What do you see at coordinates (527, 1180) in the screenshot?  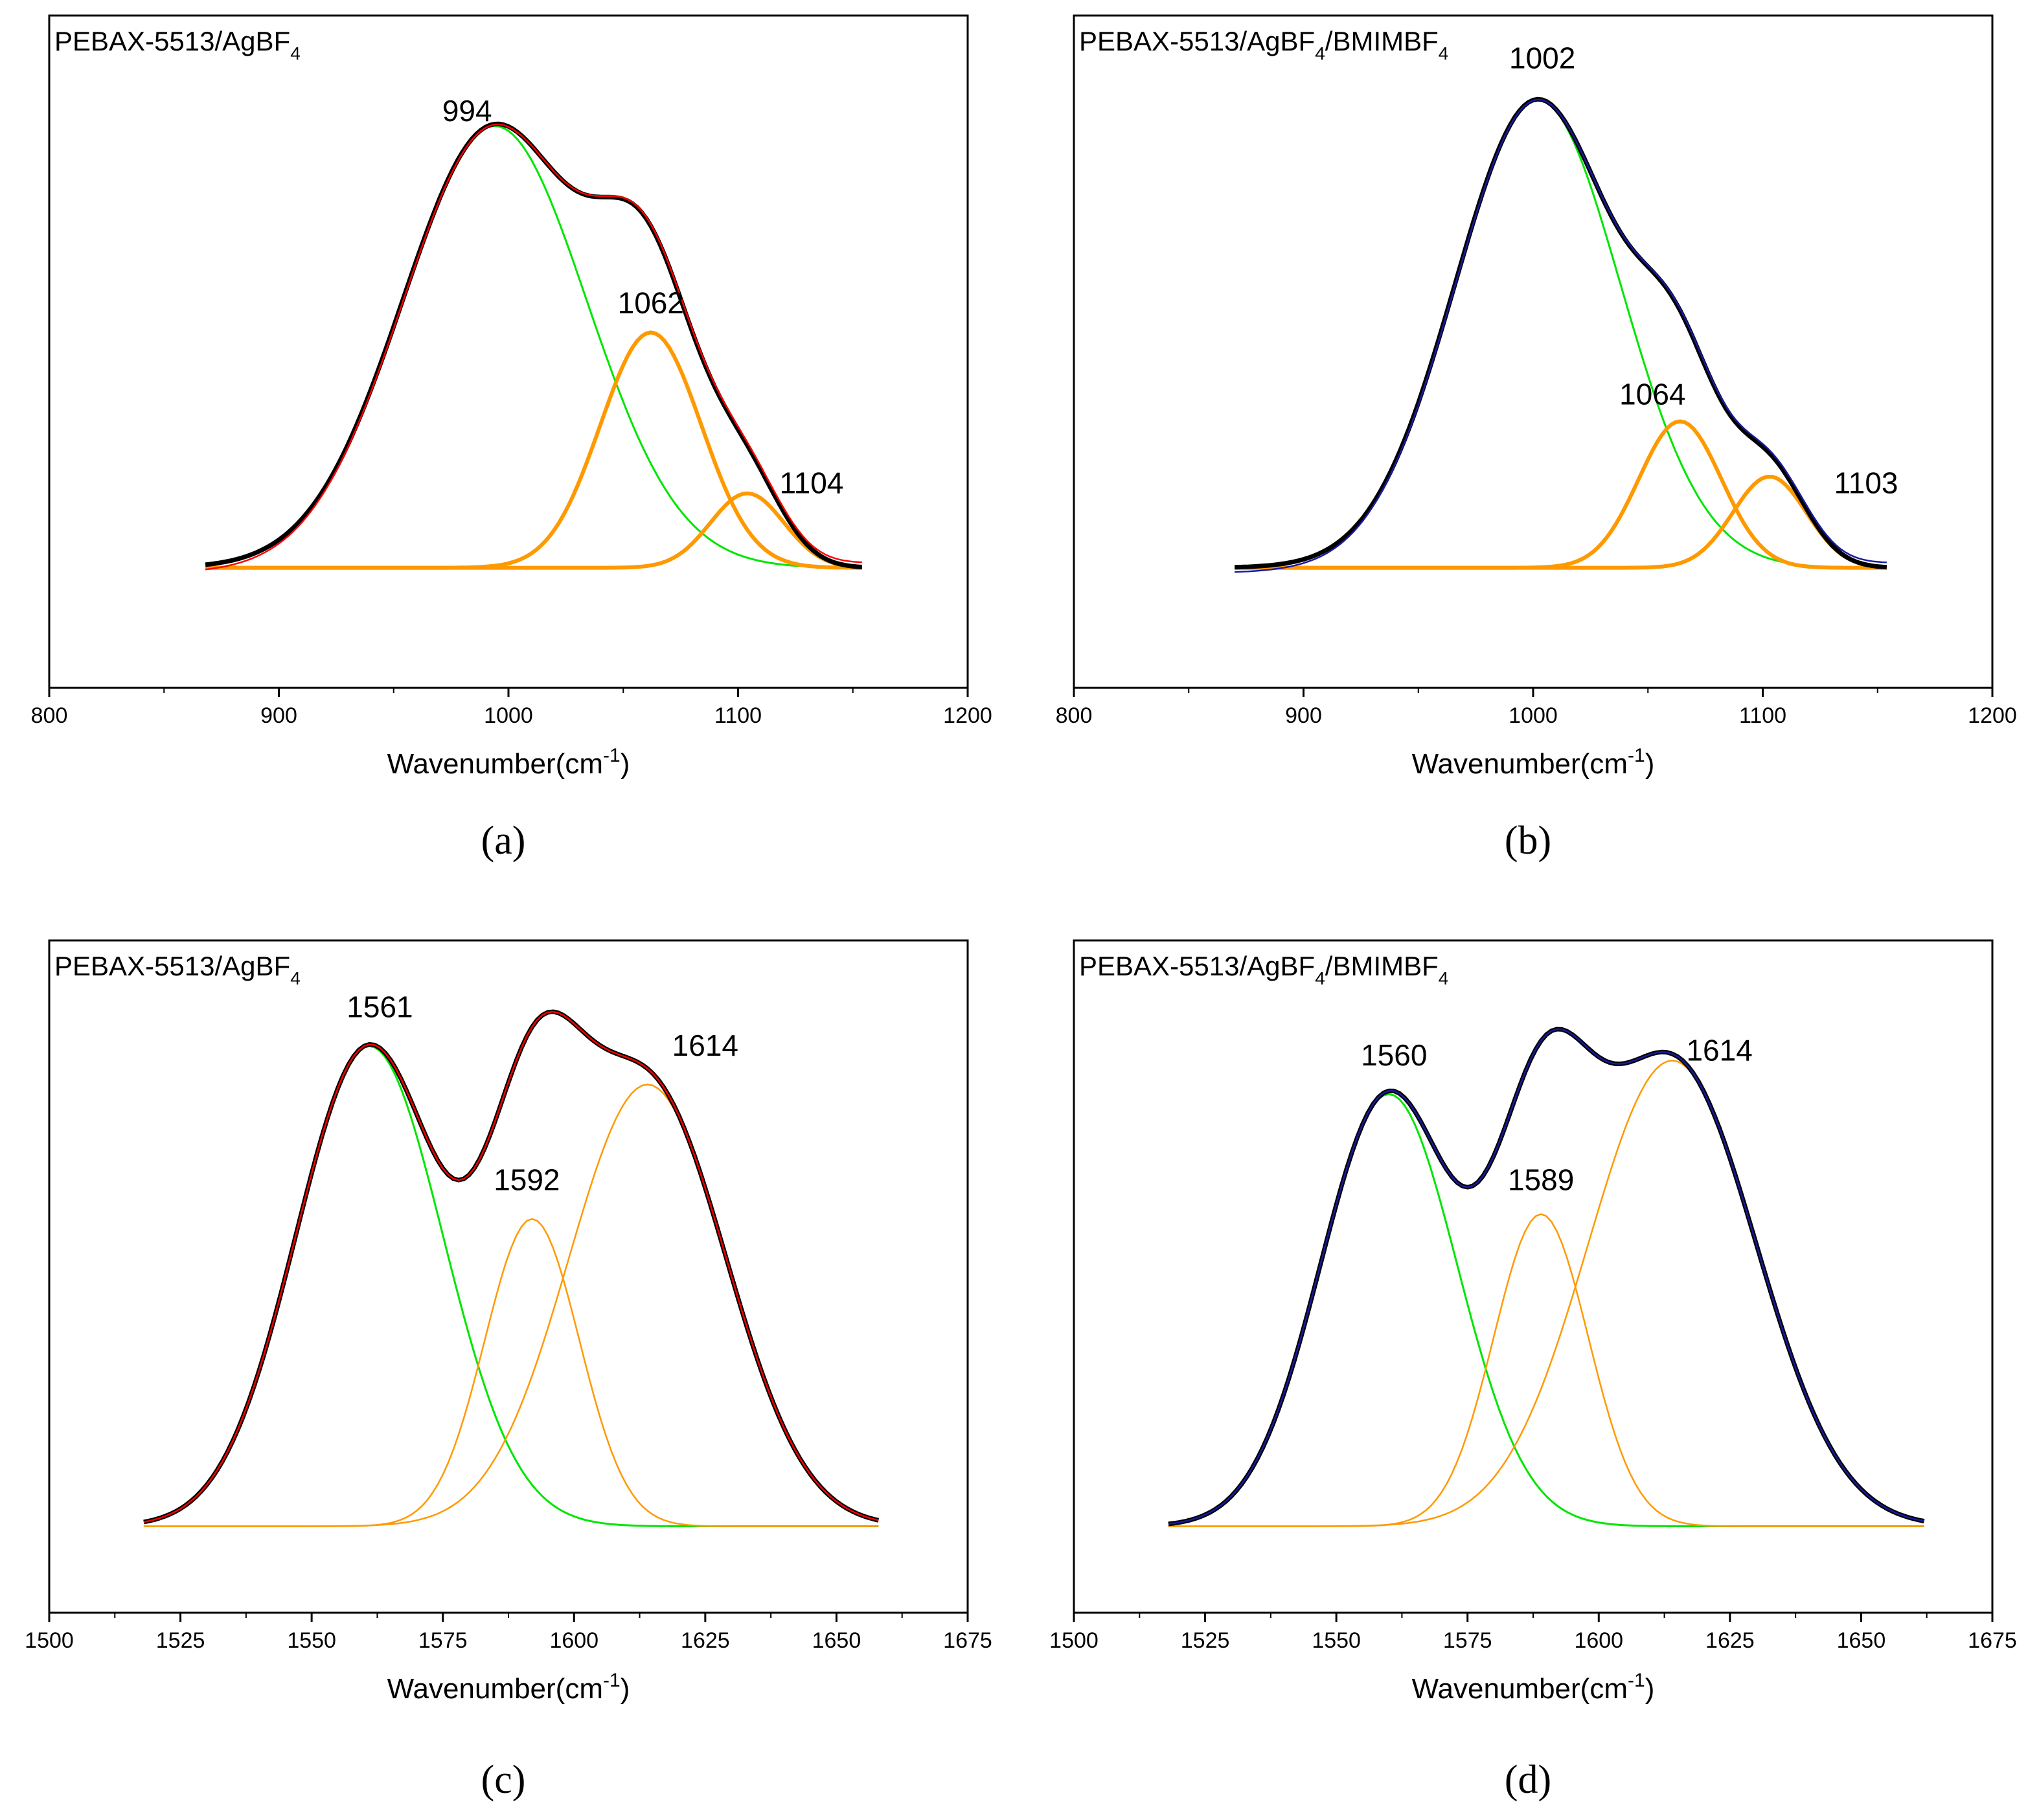 I see `peak-label: 1592` at bounding box center [527, 1180].